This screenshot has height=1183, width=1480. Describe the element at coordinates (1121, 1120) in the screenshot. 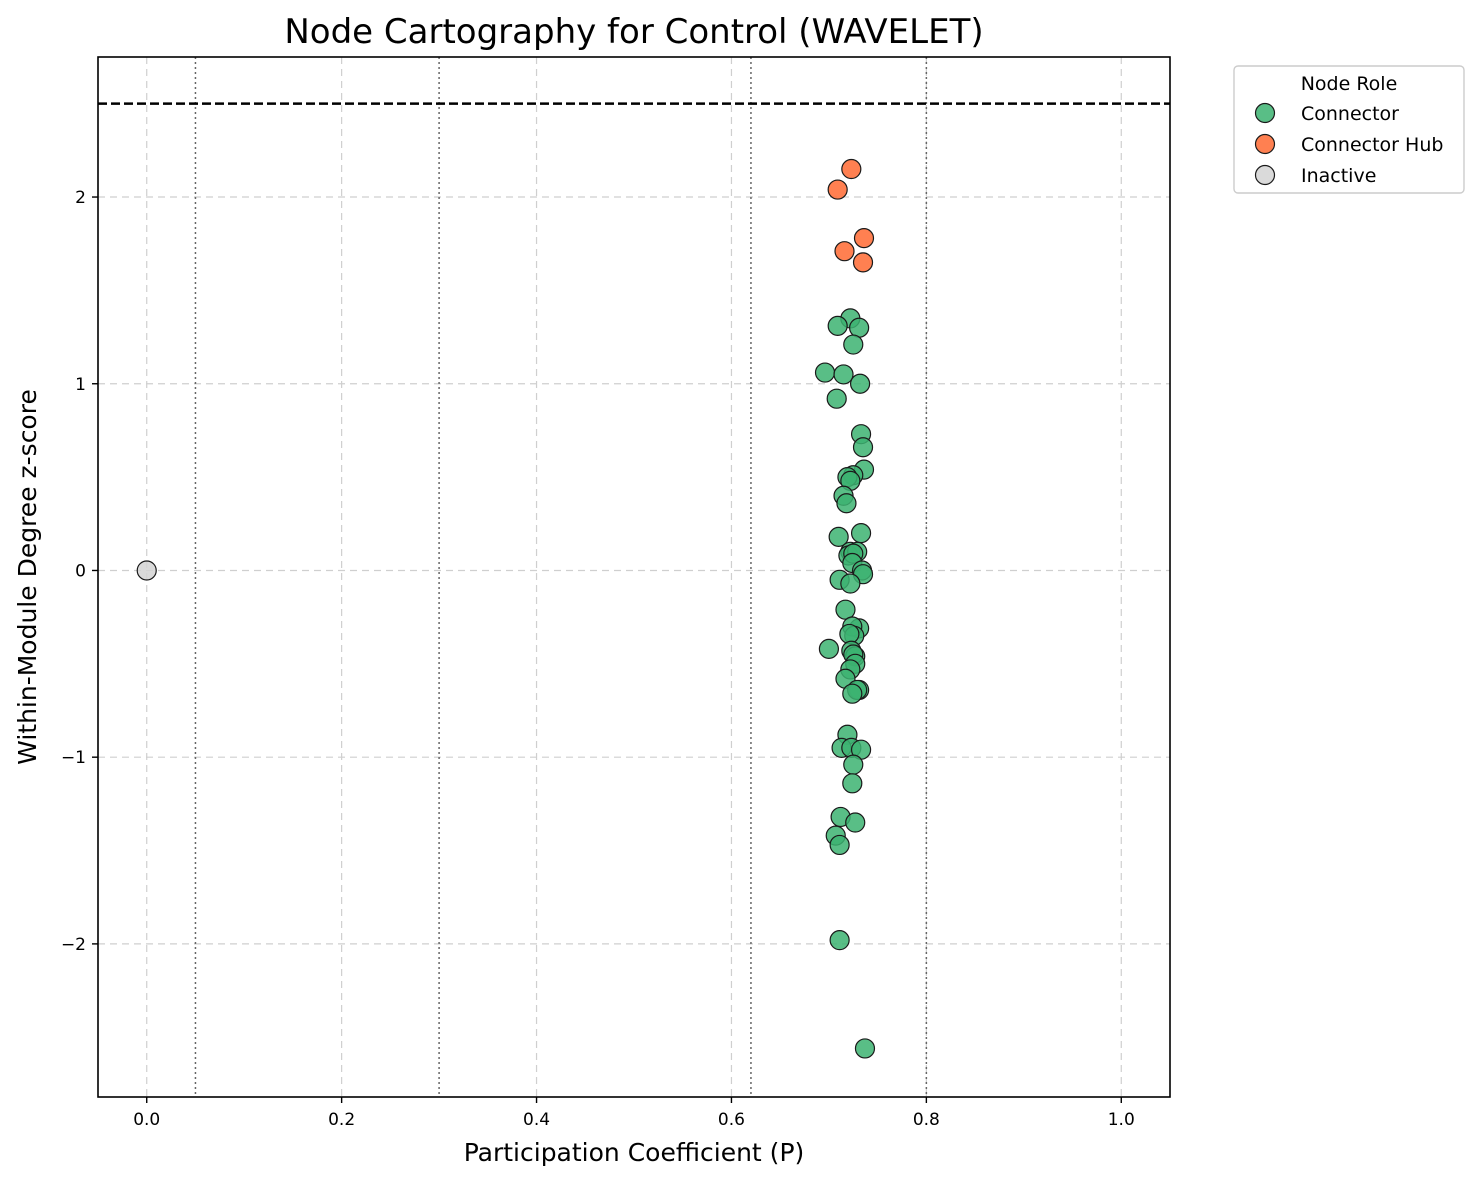

I see `x-tick-label: 1.0` at that location.